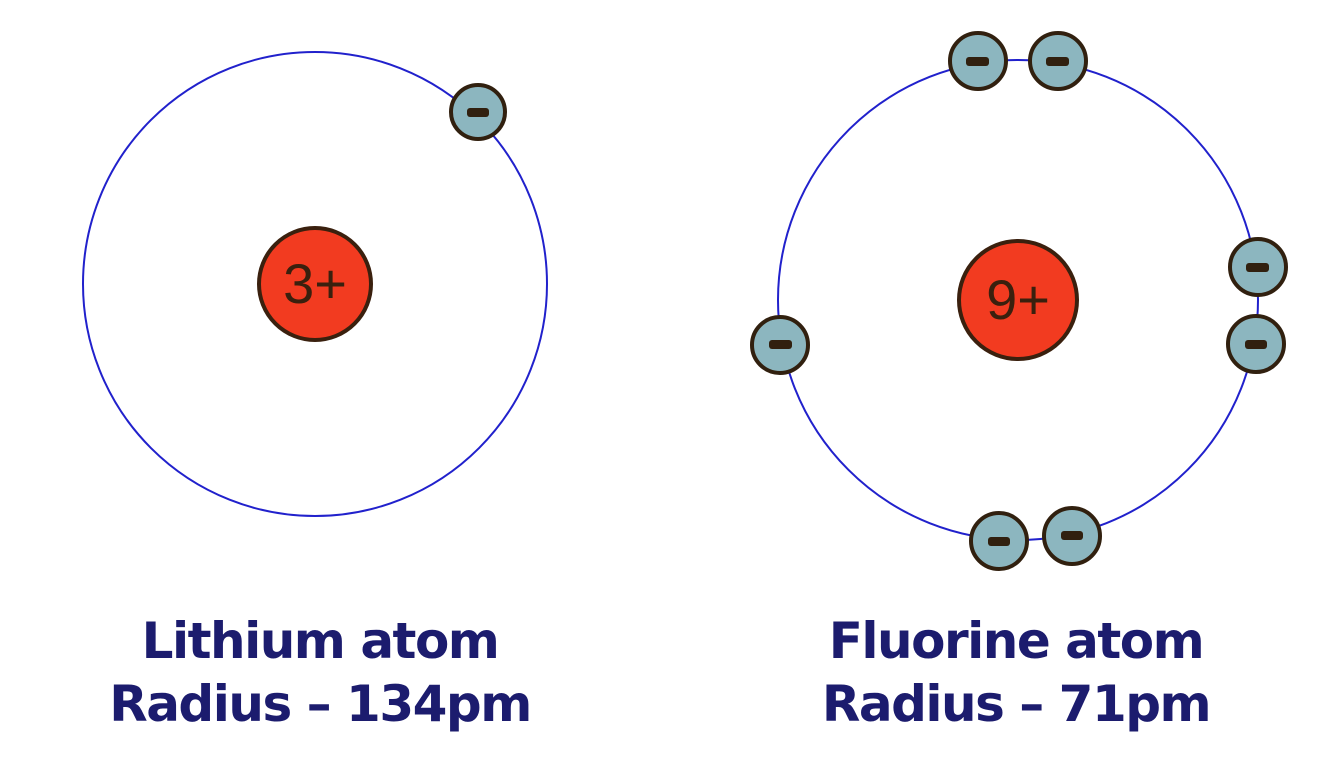  I want to click on nucleus: 3+, so click(315, 284).